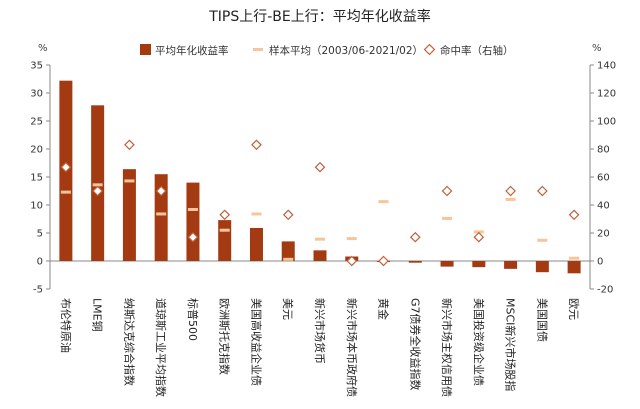  What do you see at coordinates (40, 234) in the screenshot?
I see `left-tick-label: 5` at bounding box center [40, 234].